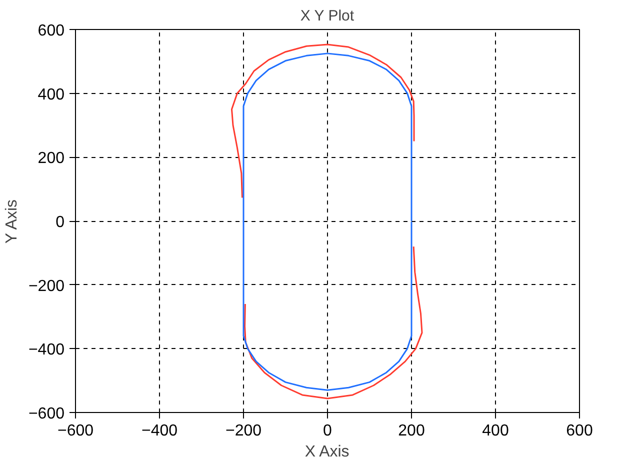 Image resolution: width=621 pixels, height=465 pixels. I want to click on y-tick-label: −600, so click(46, 414).